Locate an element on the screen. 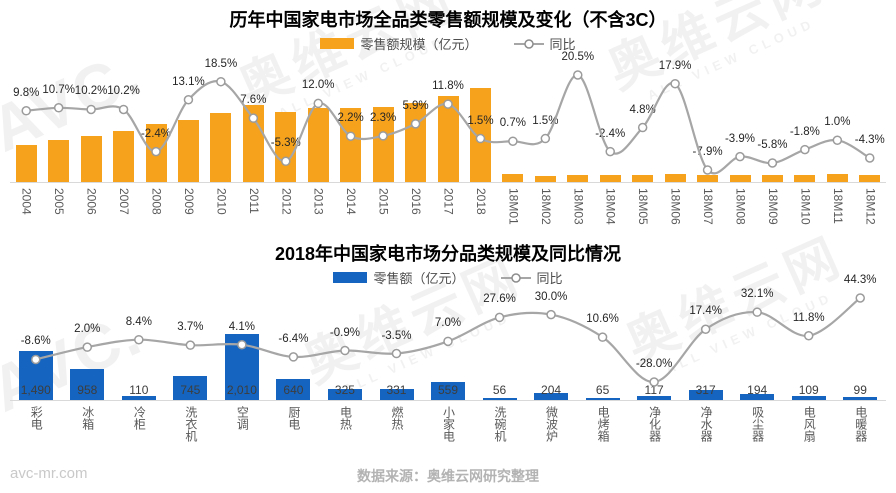  yoy-percent-label: 20.5% is located at coordinates (578, 57).